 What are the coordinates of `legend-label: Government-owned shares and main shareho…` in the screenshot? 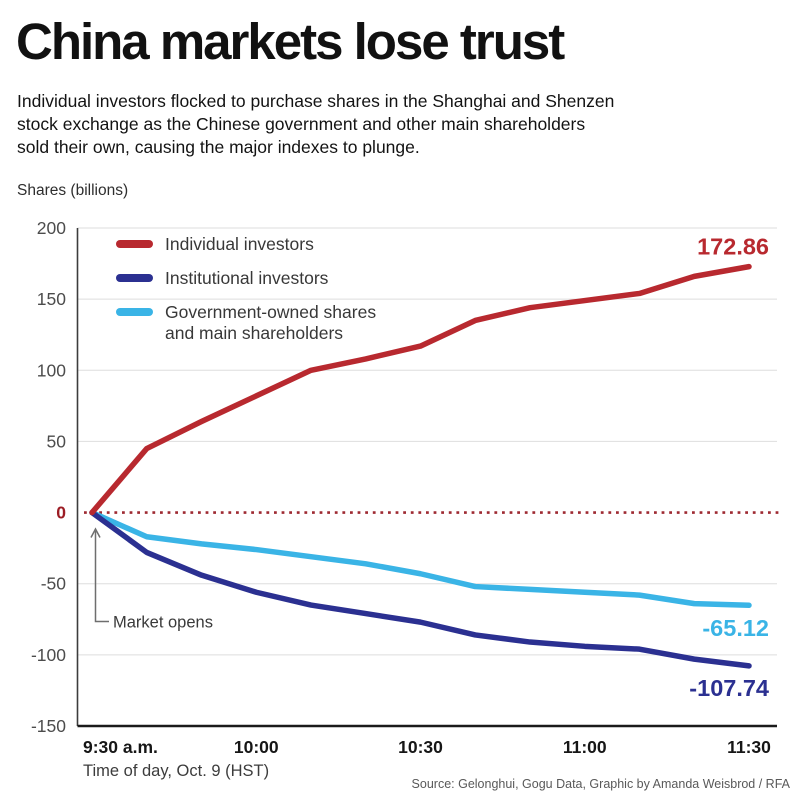 It's located at (271, 322).